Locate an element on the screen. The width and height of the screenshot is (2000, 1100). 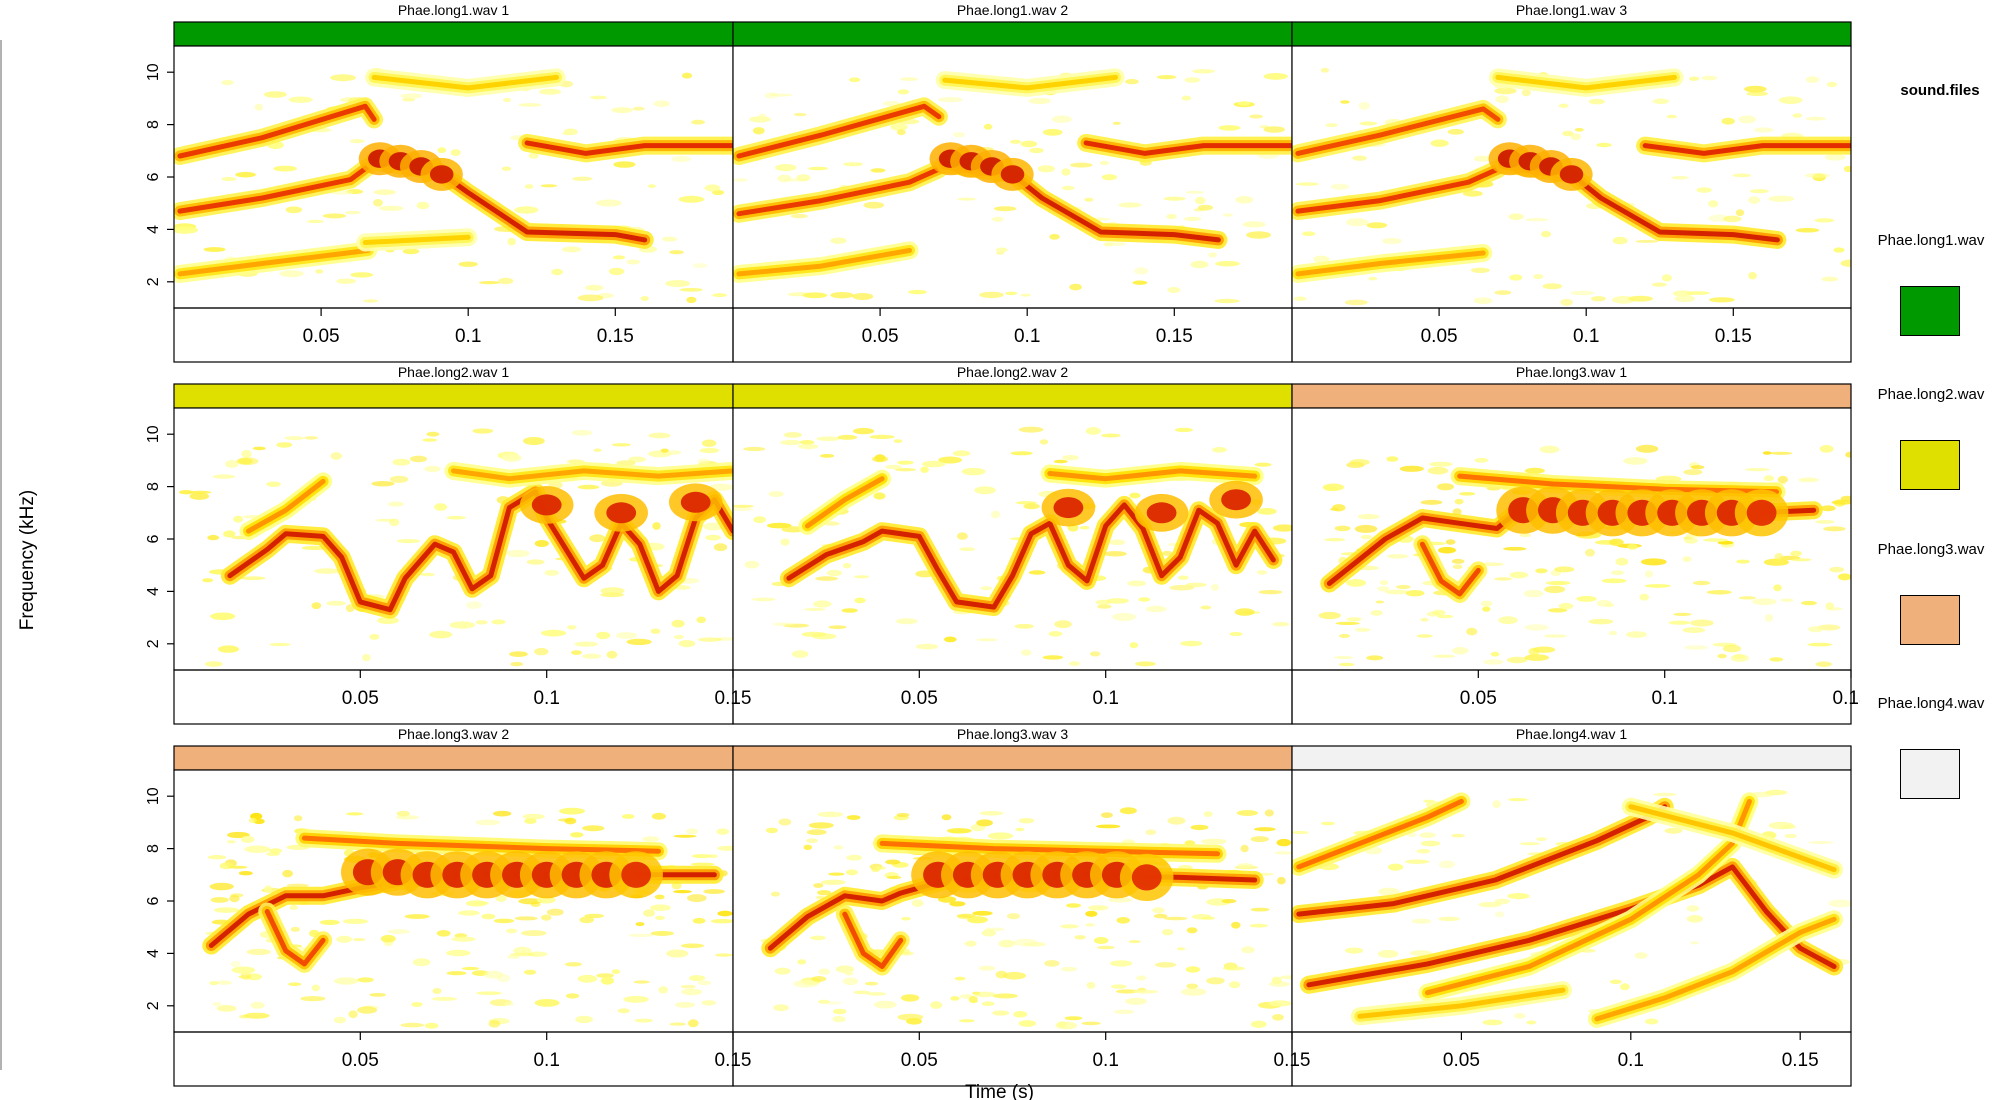
y-tick-label: 4 is located at coordinates (153, 953).